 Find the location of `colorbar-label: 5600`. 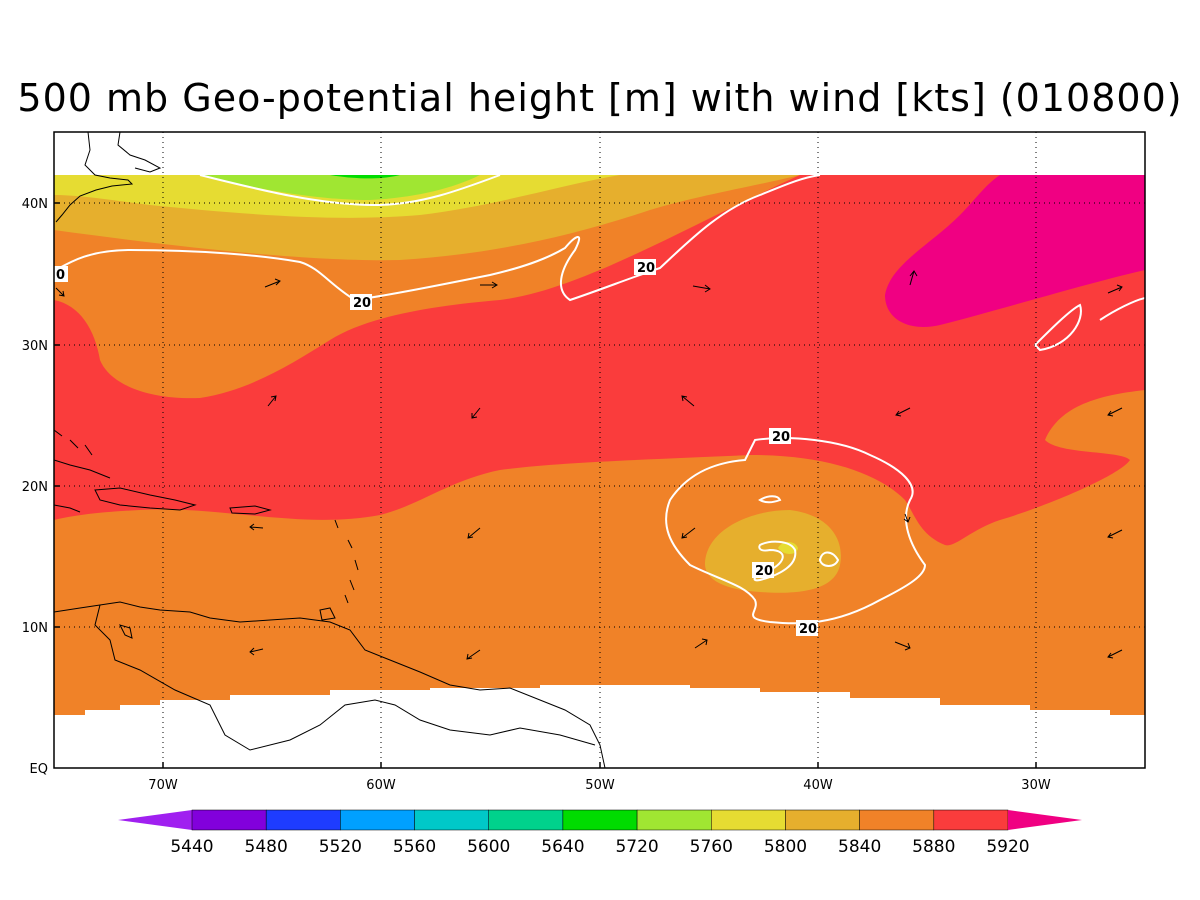

colorbar-label: 5600 is located at coordinates (488, 847).